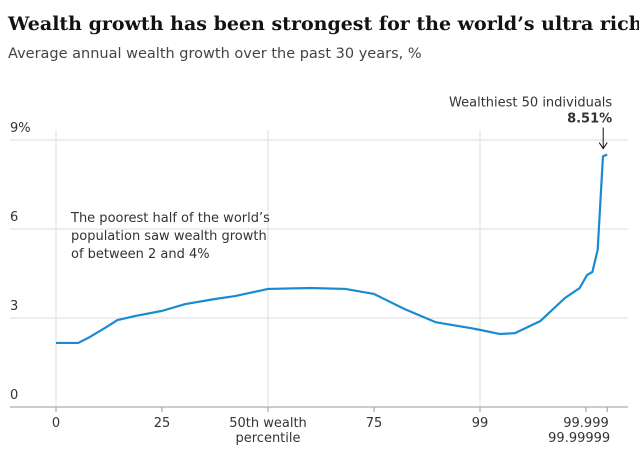 The width and height of the screenshot is (639, 455). I want to click on y-tick-label: 0, so click(14, 395).